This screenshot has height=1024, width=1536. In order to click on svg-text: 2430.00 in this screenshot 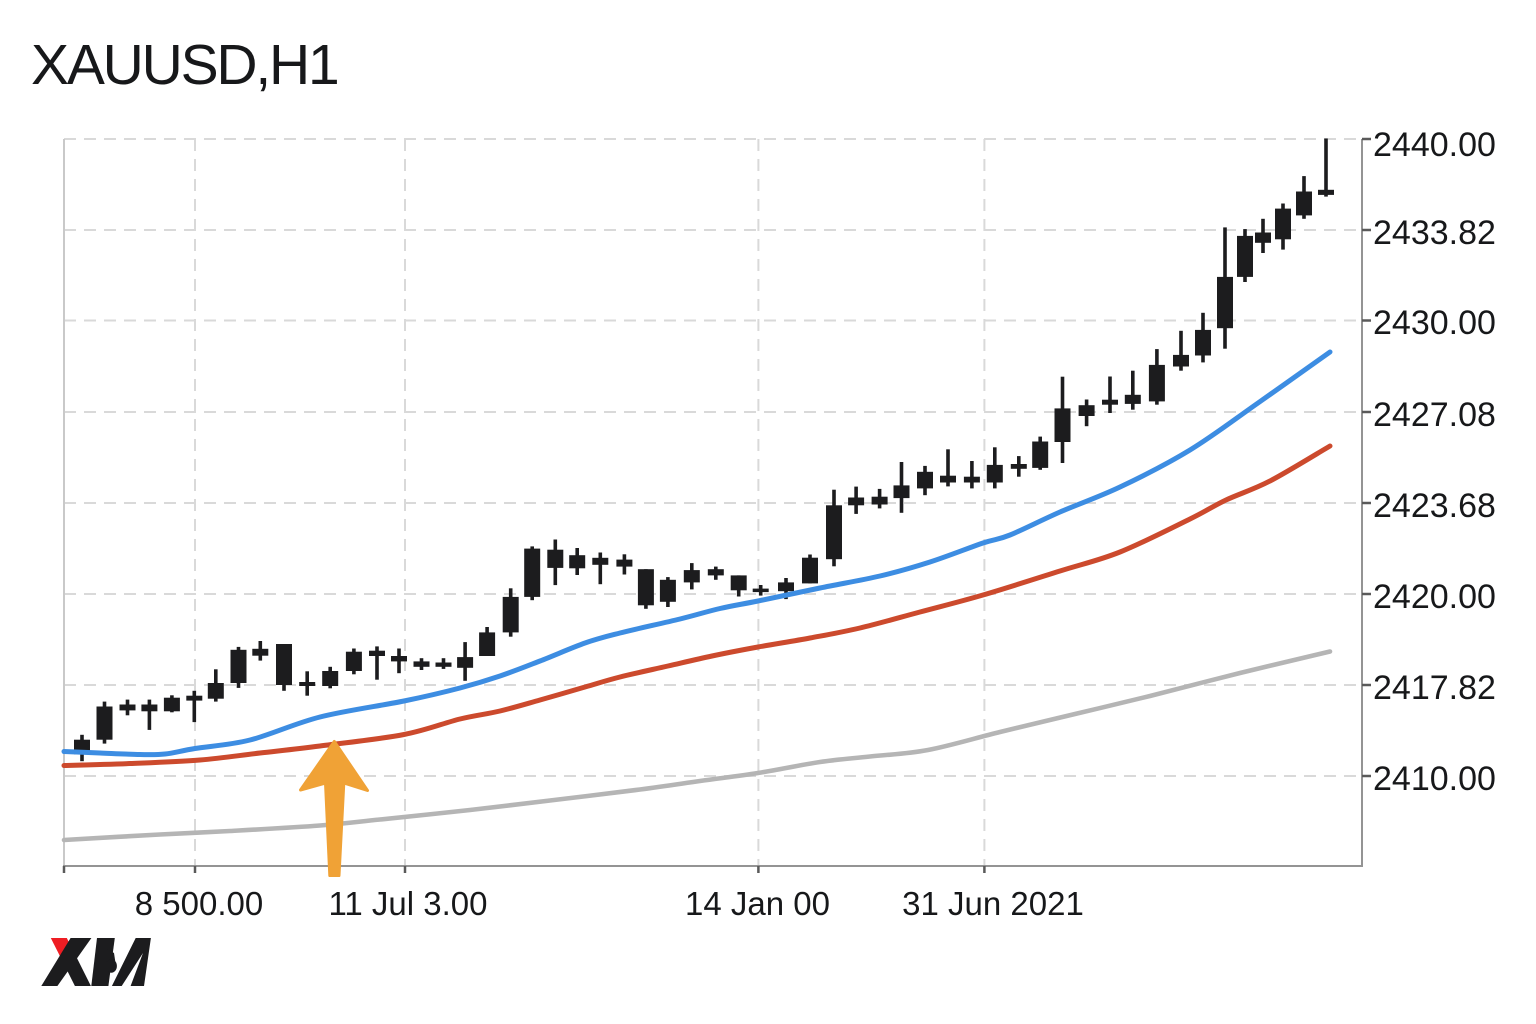, I will do `click(1434, 323)`.